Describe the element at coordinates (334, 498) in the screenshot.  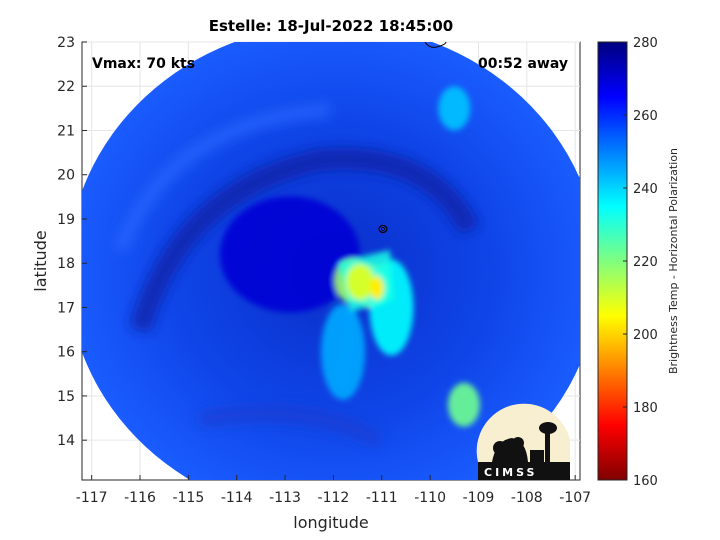
I see `x-tick-label: -112` at that location.